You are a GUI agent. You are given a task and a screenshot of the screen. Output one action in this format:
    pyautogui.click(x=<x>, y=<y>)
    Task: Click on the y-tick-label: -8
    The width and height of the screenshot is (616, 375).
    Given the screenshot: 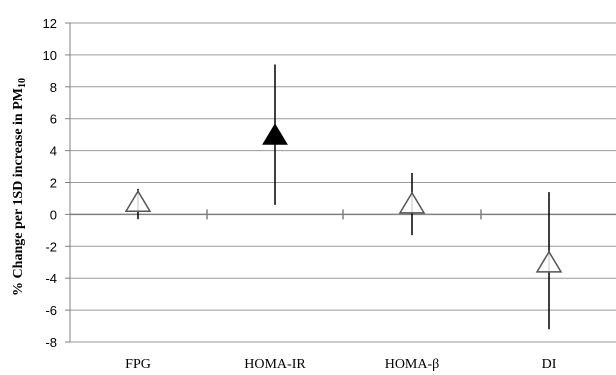 What is the action you would take?
    pyautogui.click(x=51, y=342)
    